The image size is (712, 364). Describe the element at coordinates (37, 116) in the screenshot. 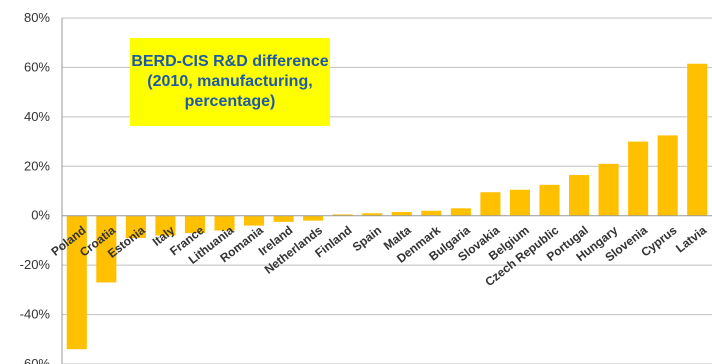

I see `y-tick-label: 40%` at that location.